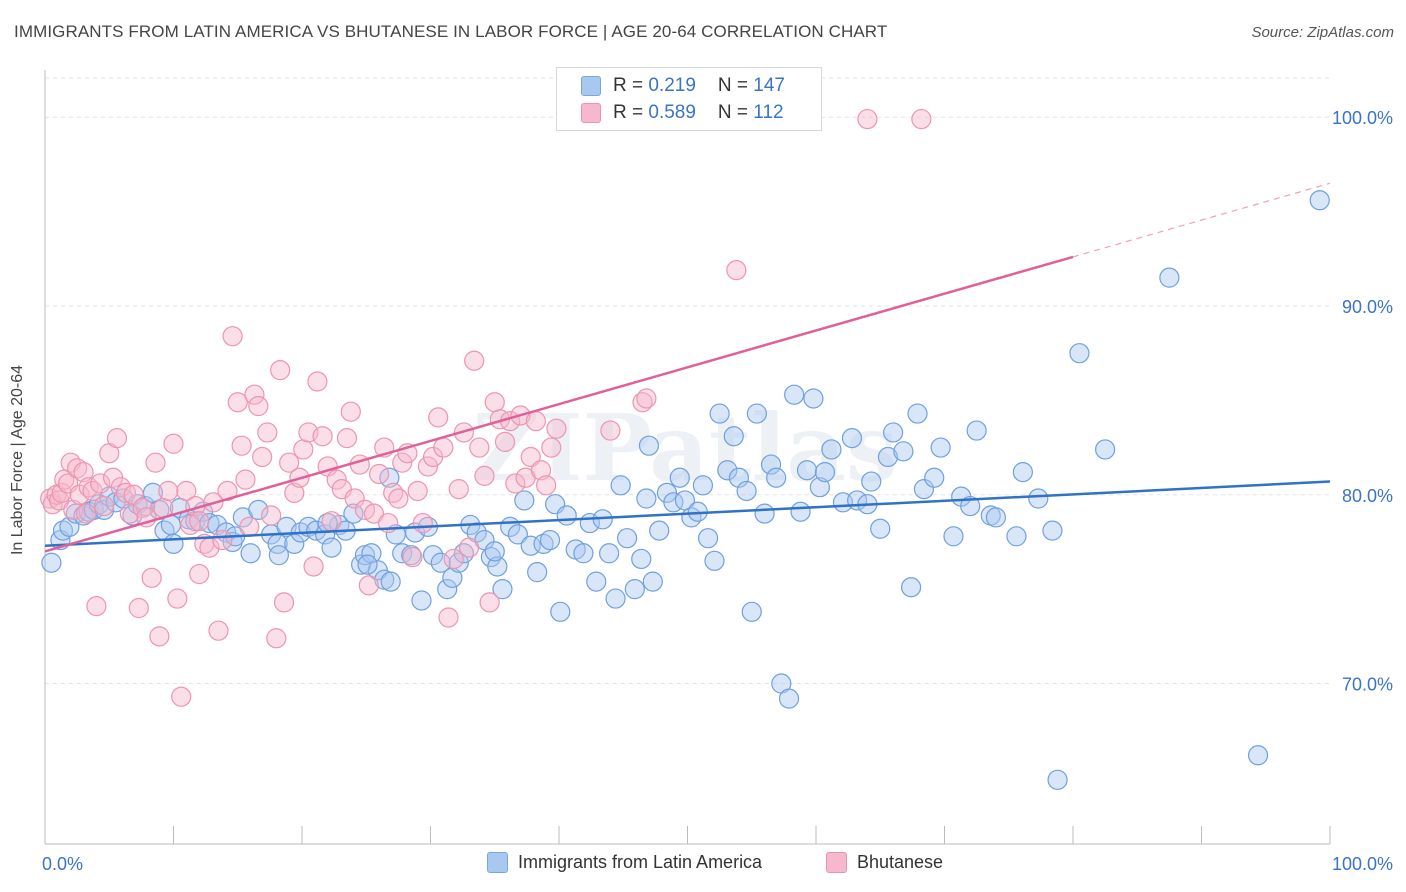 The height and width of the screenshot is (892, 1406). Describe the element at coordinates (1367, 685) in the screenshot. I see `y-tick-label: 70.0%` at that location.